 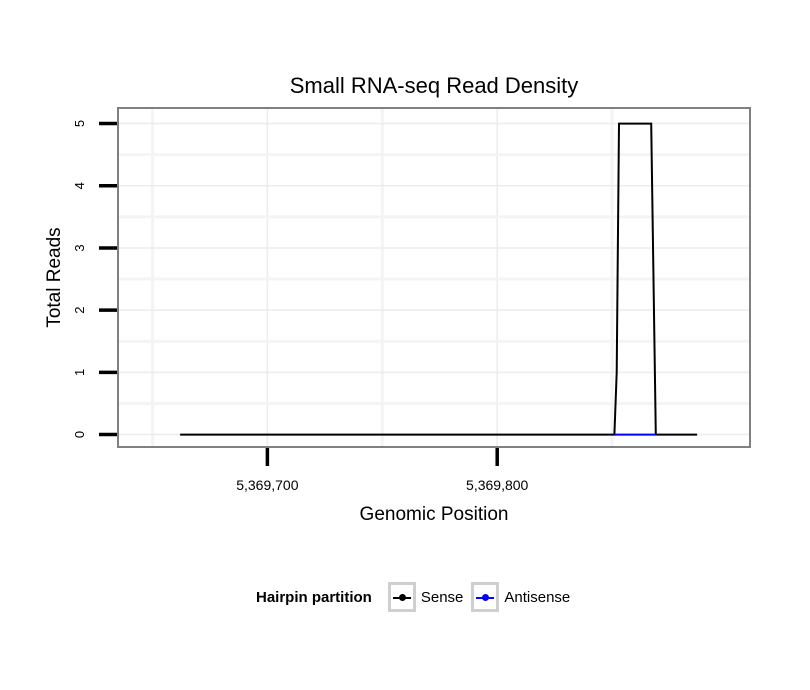 I want to click on y-tick-label: 0, so click(x=79, y=434).